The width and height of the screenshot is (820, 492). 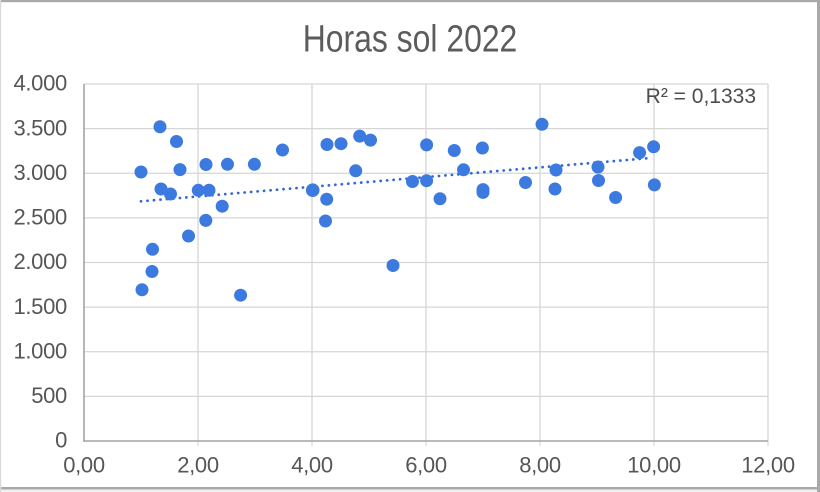 I want to click on svg-text: 12,00, so click(x=768, y=465).